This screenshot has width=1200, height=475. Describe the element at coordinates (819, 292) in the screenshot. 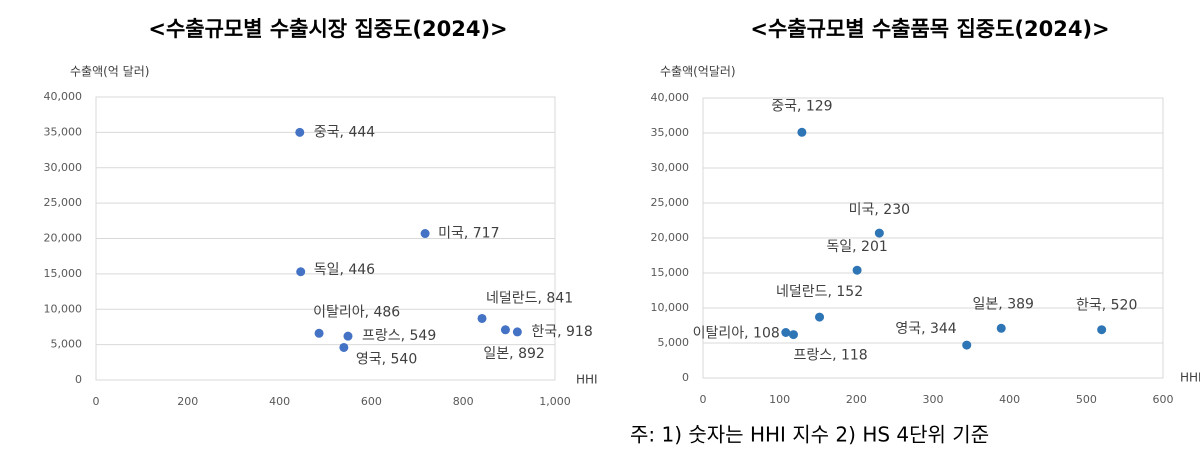

I see `data-label: 네덜란드, 152` at that location.